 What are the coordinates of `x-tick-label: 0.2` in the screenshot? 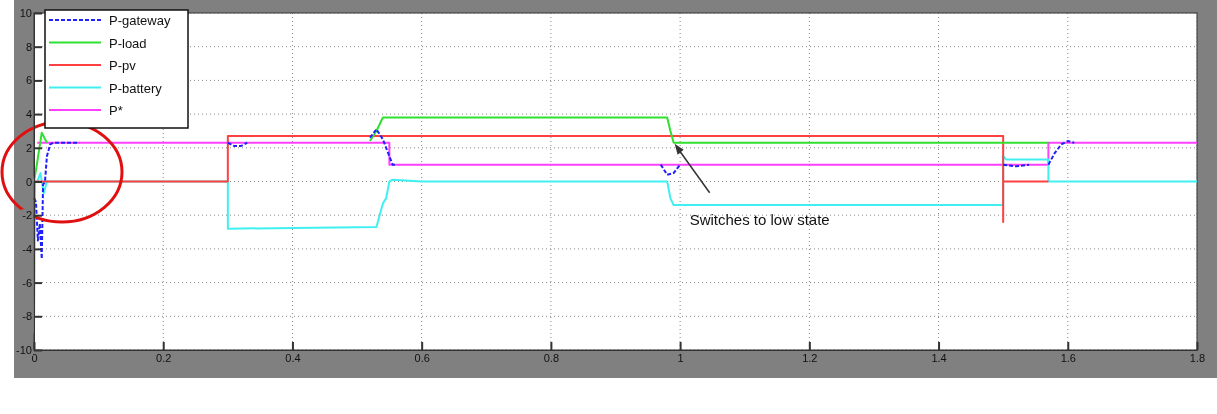 It's located at (164, 357).